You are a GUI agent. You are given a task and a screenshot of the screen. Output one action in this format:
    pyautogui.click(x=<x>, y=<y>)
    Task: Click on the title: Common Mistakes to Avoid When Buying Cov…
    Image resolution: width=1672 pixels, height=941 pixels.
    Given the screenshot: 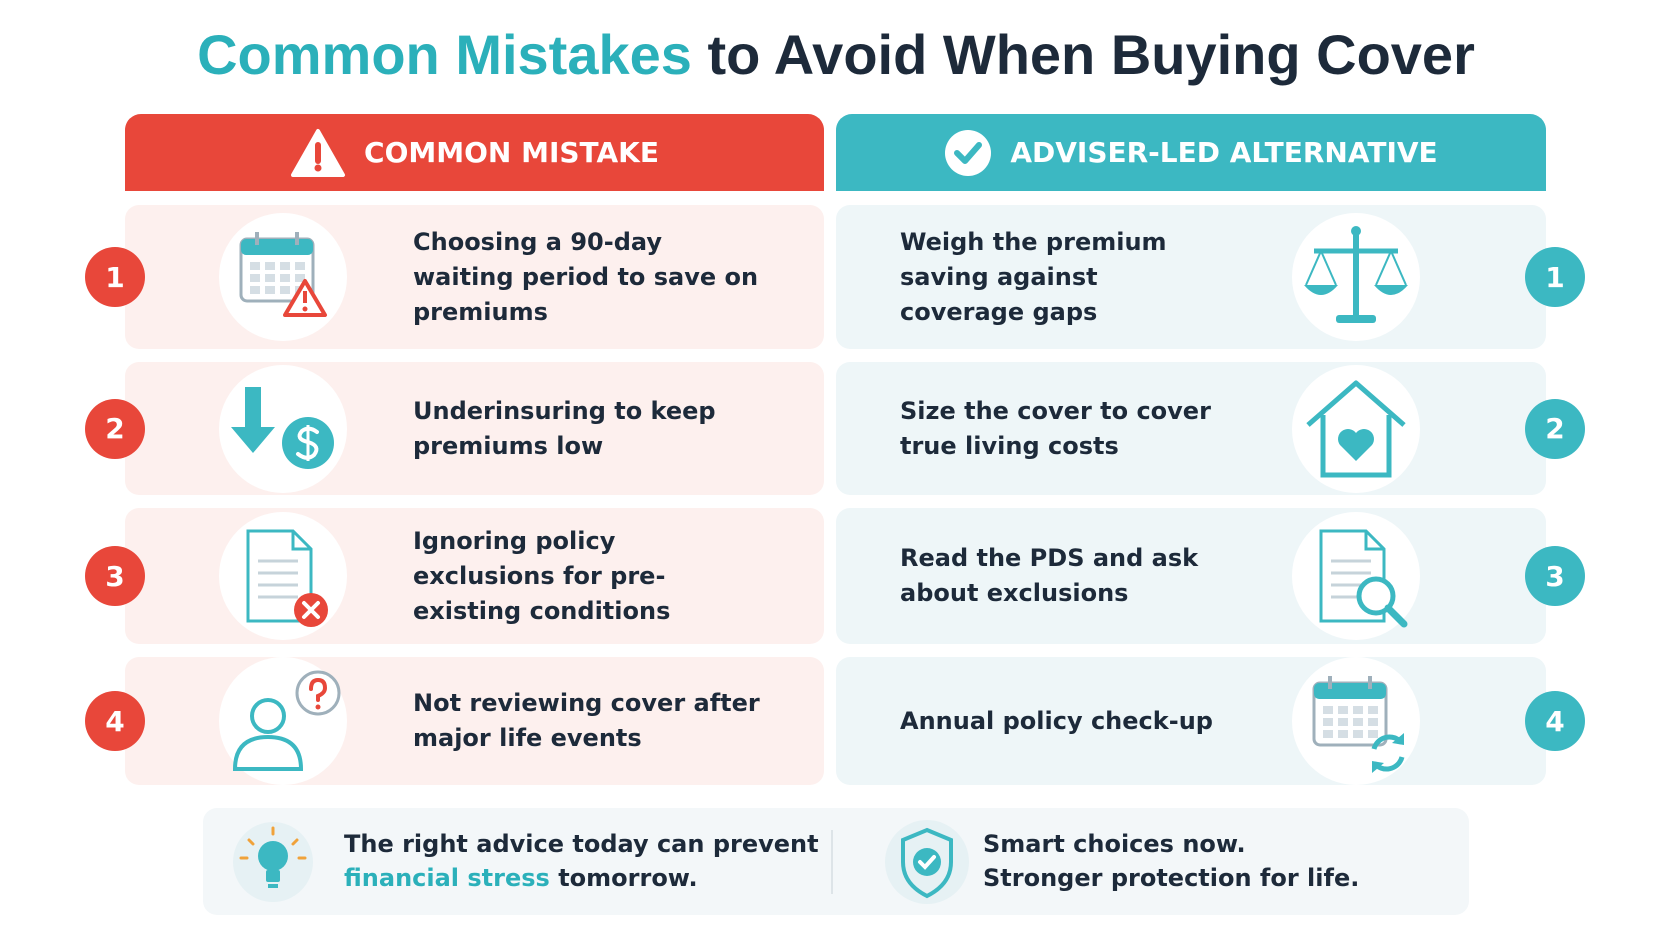 What is the action you would take?
    pyautogui.click(x=836, y=54)
    